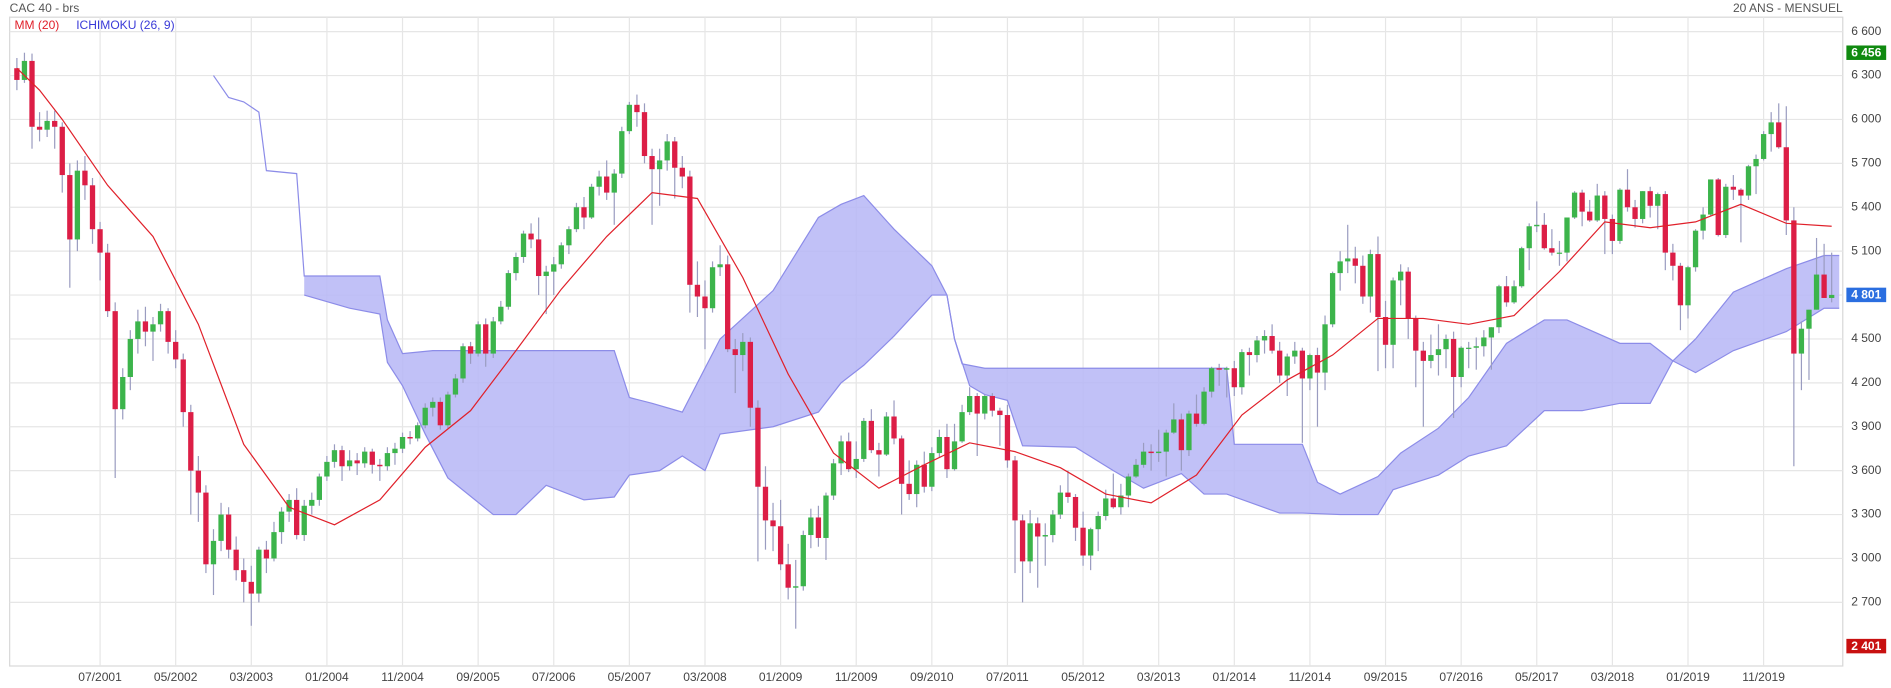 This screenshot has height=688, width=1891. What do you see at coordinates (1866, 646) in the screenshot?
I see `price-tag-label: 2 401` at bounding box center [1866, 646].